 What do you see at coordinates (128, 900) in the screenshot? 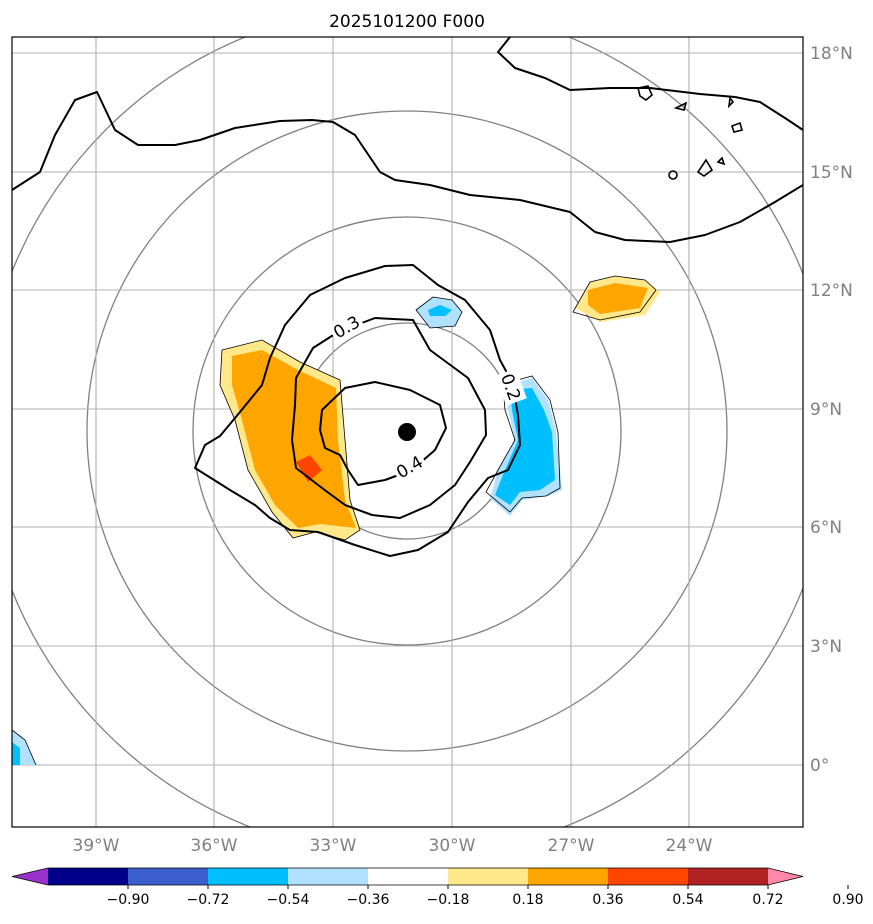
I see `colorbar-tick-label: −0.90` at bounding box center [128, 900].